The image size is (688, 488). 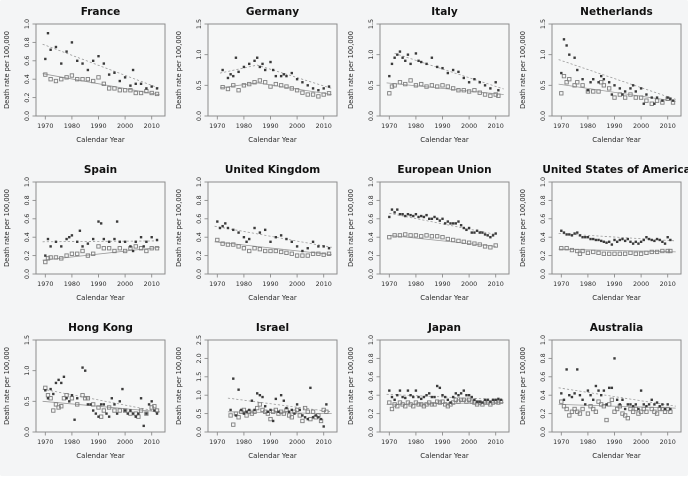 I want to click on x-axis-label: Calendar Year, so click(x=444, y=456).